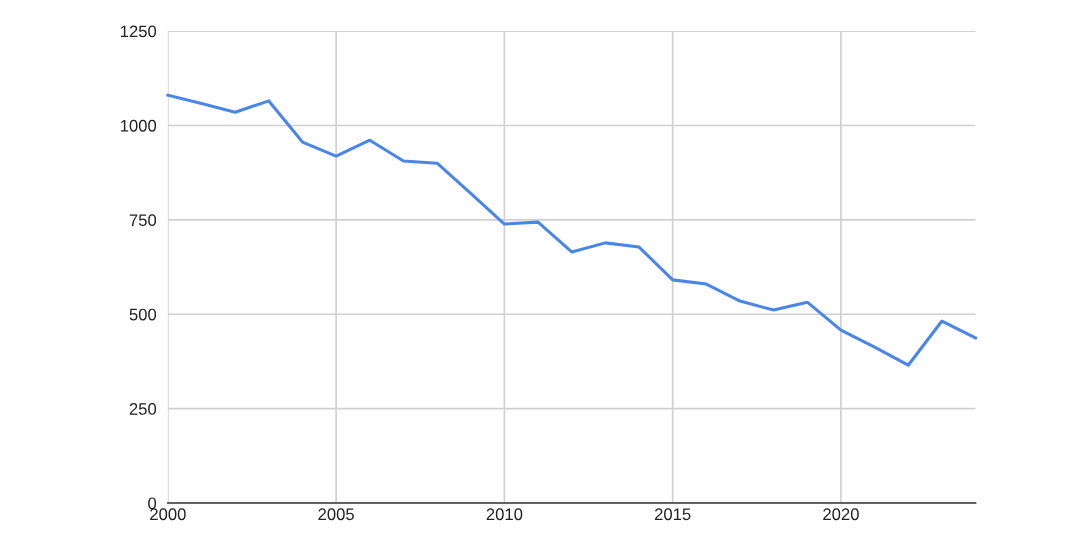 The image size is (1090, 545). Describe the element at coordinates (504, 514) in the screenshot. I see `x-tick-label: 2010` at that location.